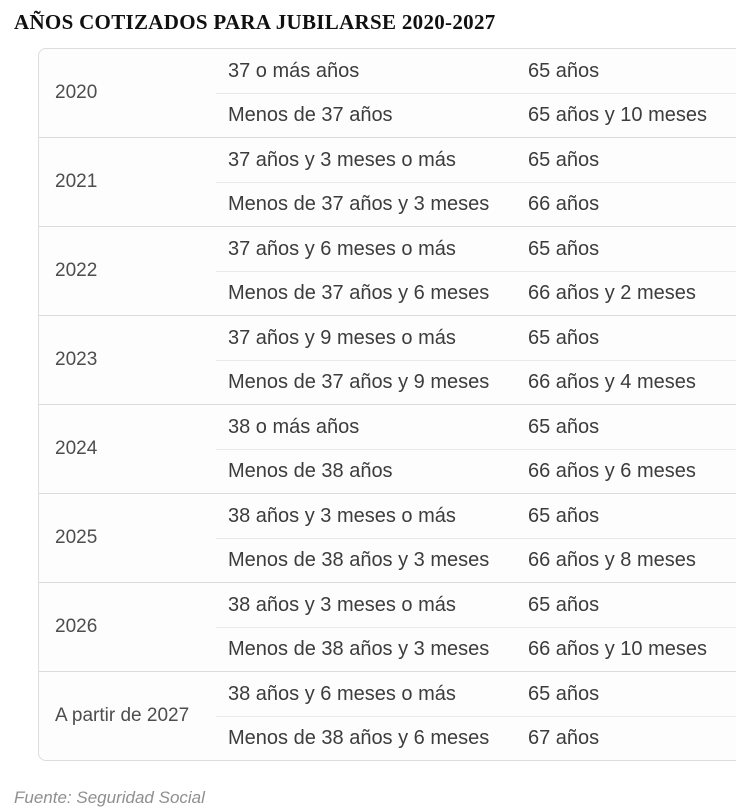 The image size is (736, 808). I want to click on table-row: 38 o más años 65 años, so click(476, 427).